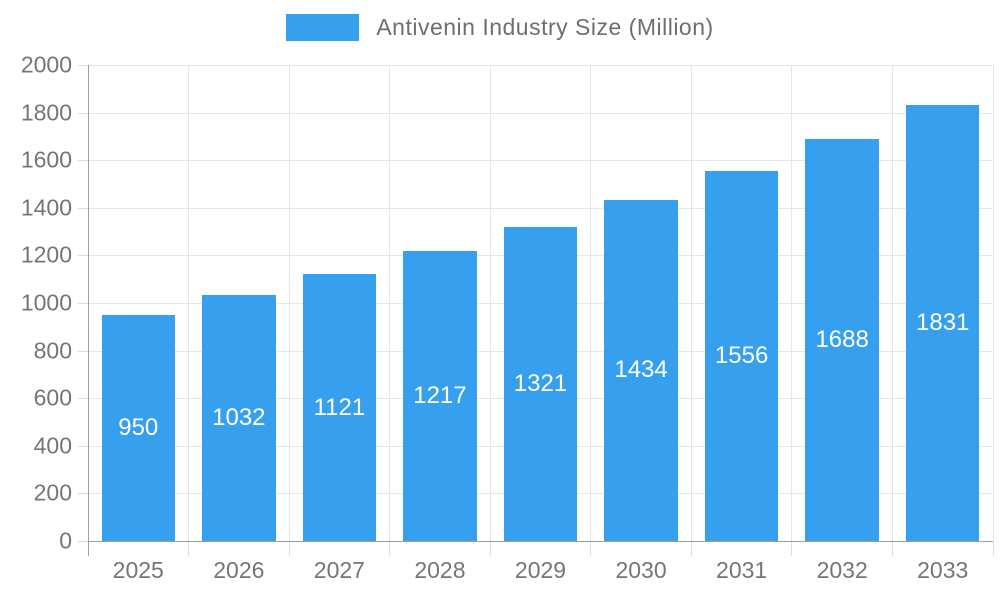 The height and width of the screenshot is (600, 1000). What do you see at coordinates (138, 570) in the screenshot?
I see `x-axis-category-label: 2025` at bounding box center [138, 570].